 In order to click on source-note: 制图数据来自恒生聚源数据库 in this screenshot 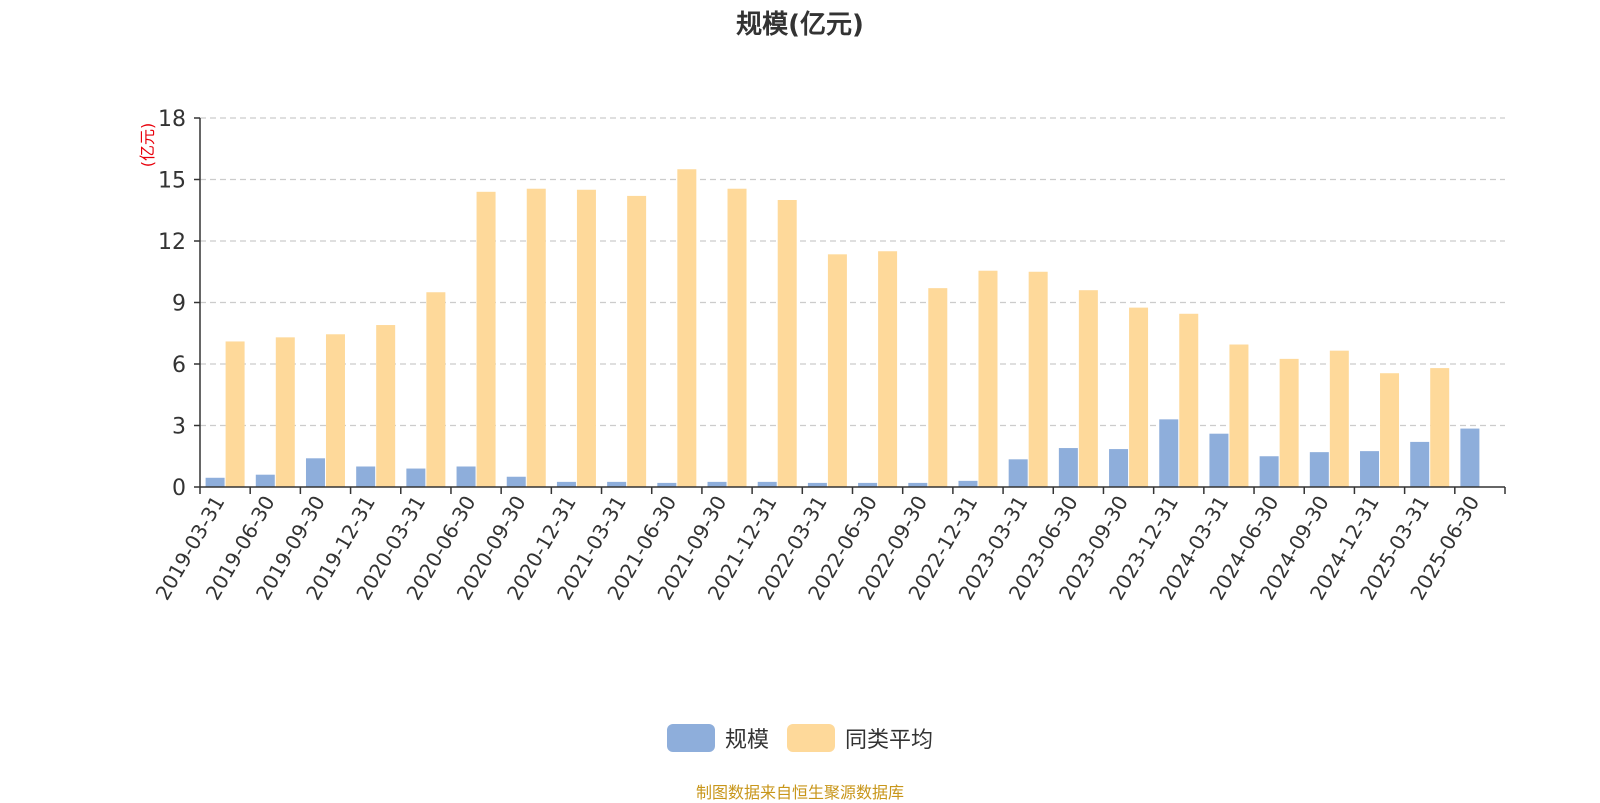, I will do `click(799, 792)`.